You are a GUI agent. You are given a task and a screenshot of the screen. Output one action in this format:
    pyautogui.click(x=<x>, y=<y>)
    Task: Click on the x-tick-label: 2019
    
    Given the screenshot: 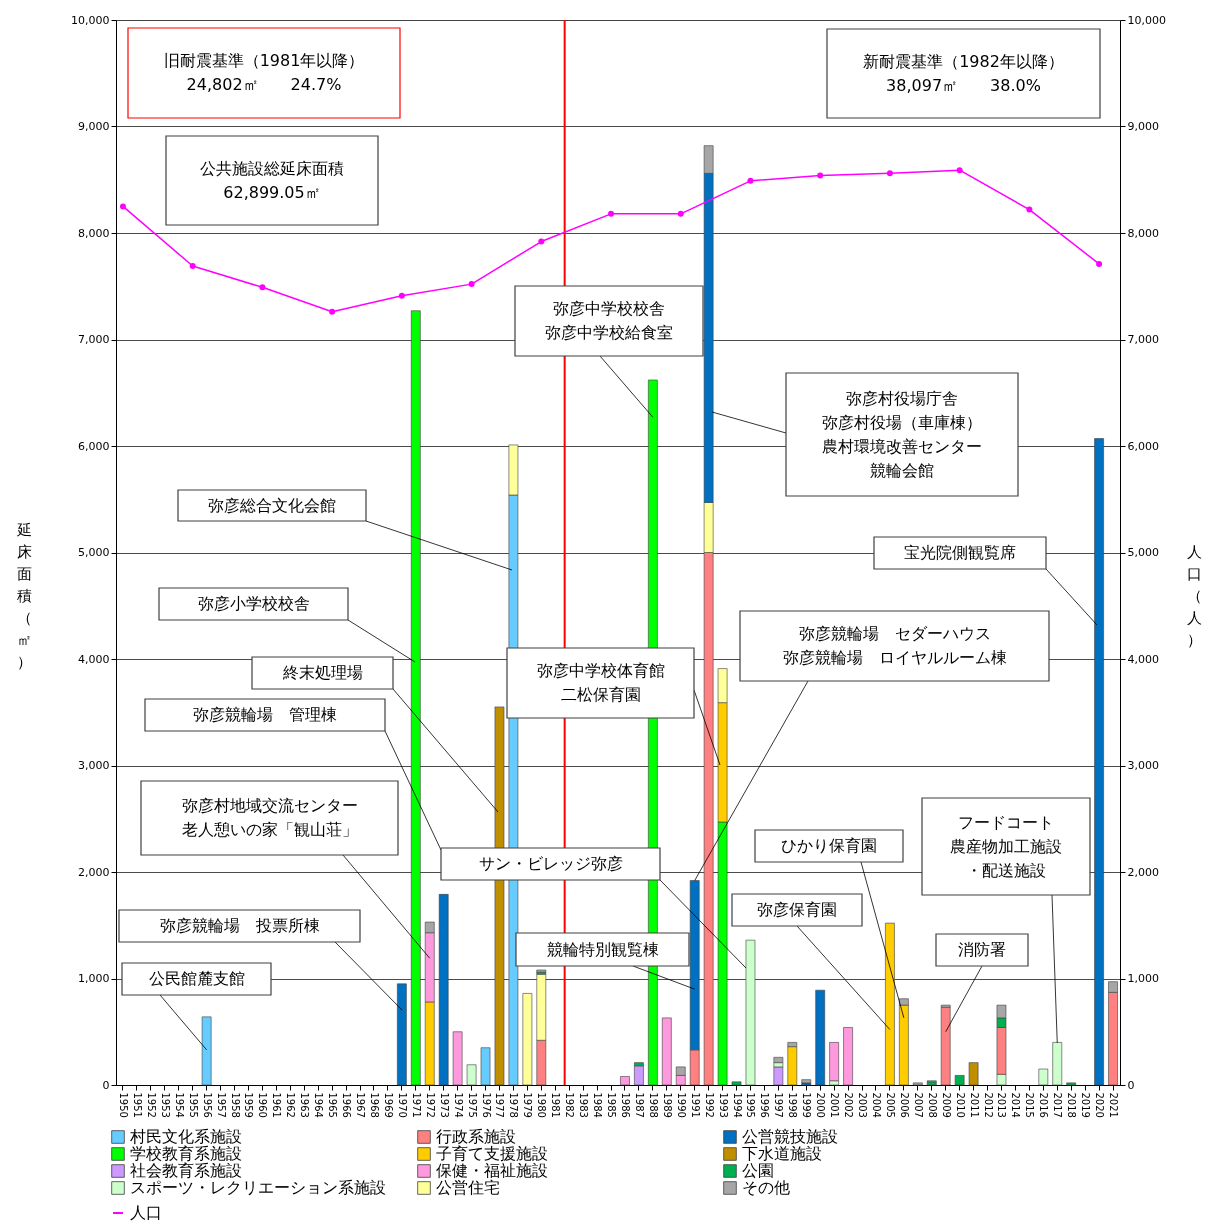 What is the action you would take?
    pyautogui.click(x=1086, y=1105)
    